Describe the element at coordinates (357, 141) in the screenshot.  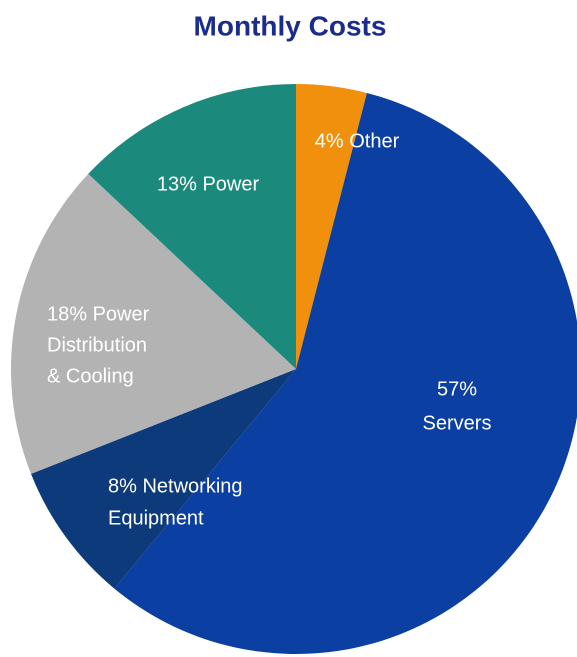
I see `slice-label: 4% Other` at that location.